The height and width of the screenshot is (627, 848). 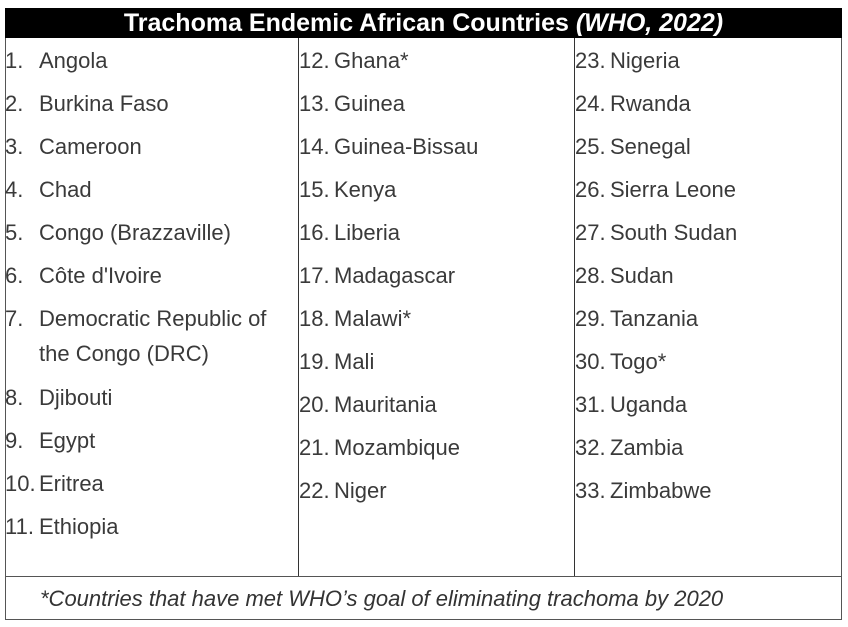 What do you see at coordinates (314, 404) in the screenshot?
I see `item-number: 20.` at bounding box center [314, 404].